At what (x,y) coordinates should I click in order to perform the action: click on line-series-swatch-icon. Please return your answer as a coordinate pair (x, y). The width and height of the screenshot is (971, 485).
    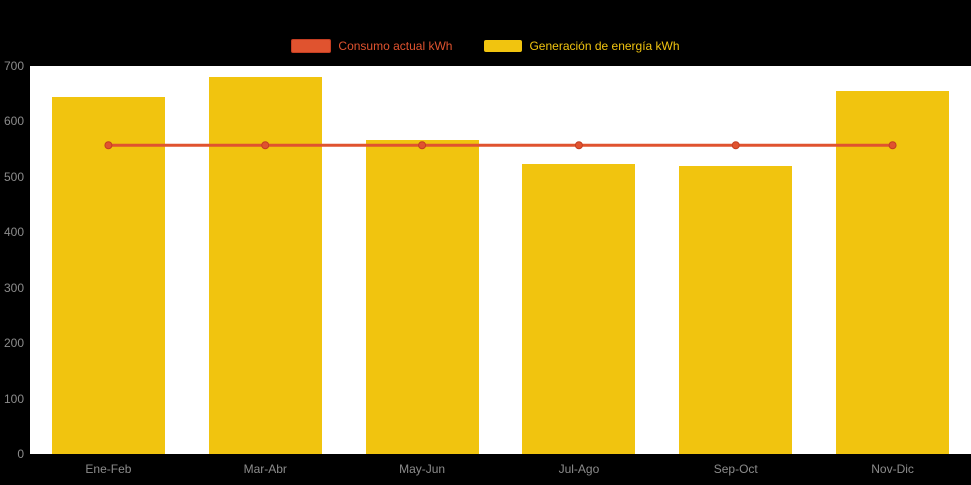
    Looking at the image, I should click on (311, 46).